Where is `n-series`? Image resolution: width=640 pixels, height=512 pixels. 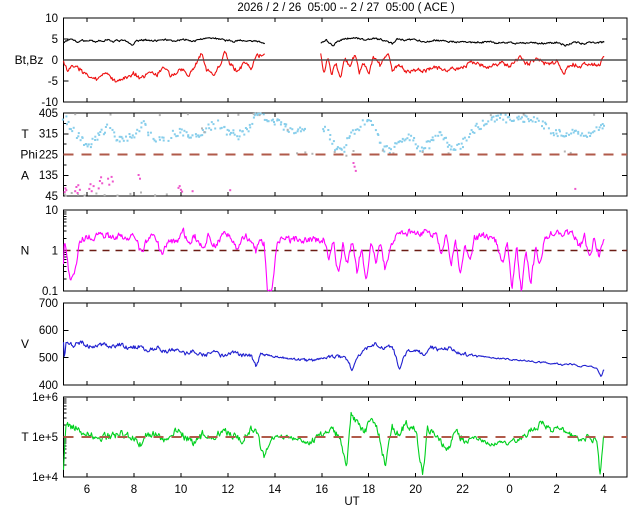 n-series is located at coordinates (333, 259).